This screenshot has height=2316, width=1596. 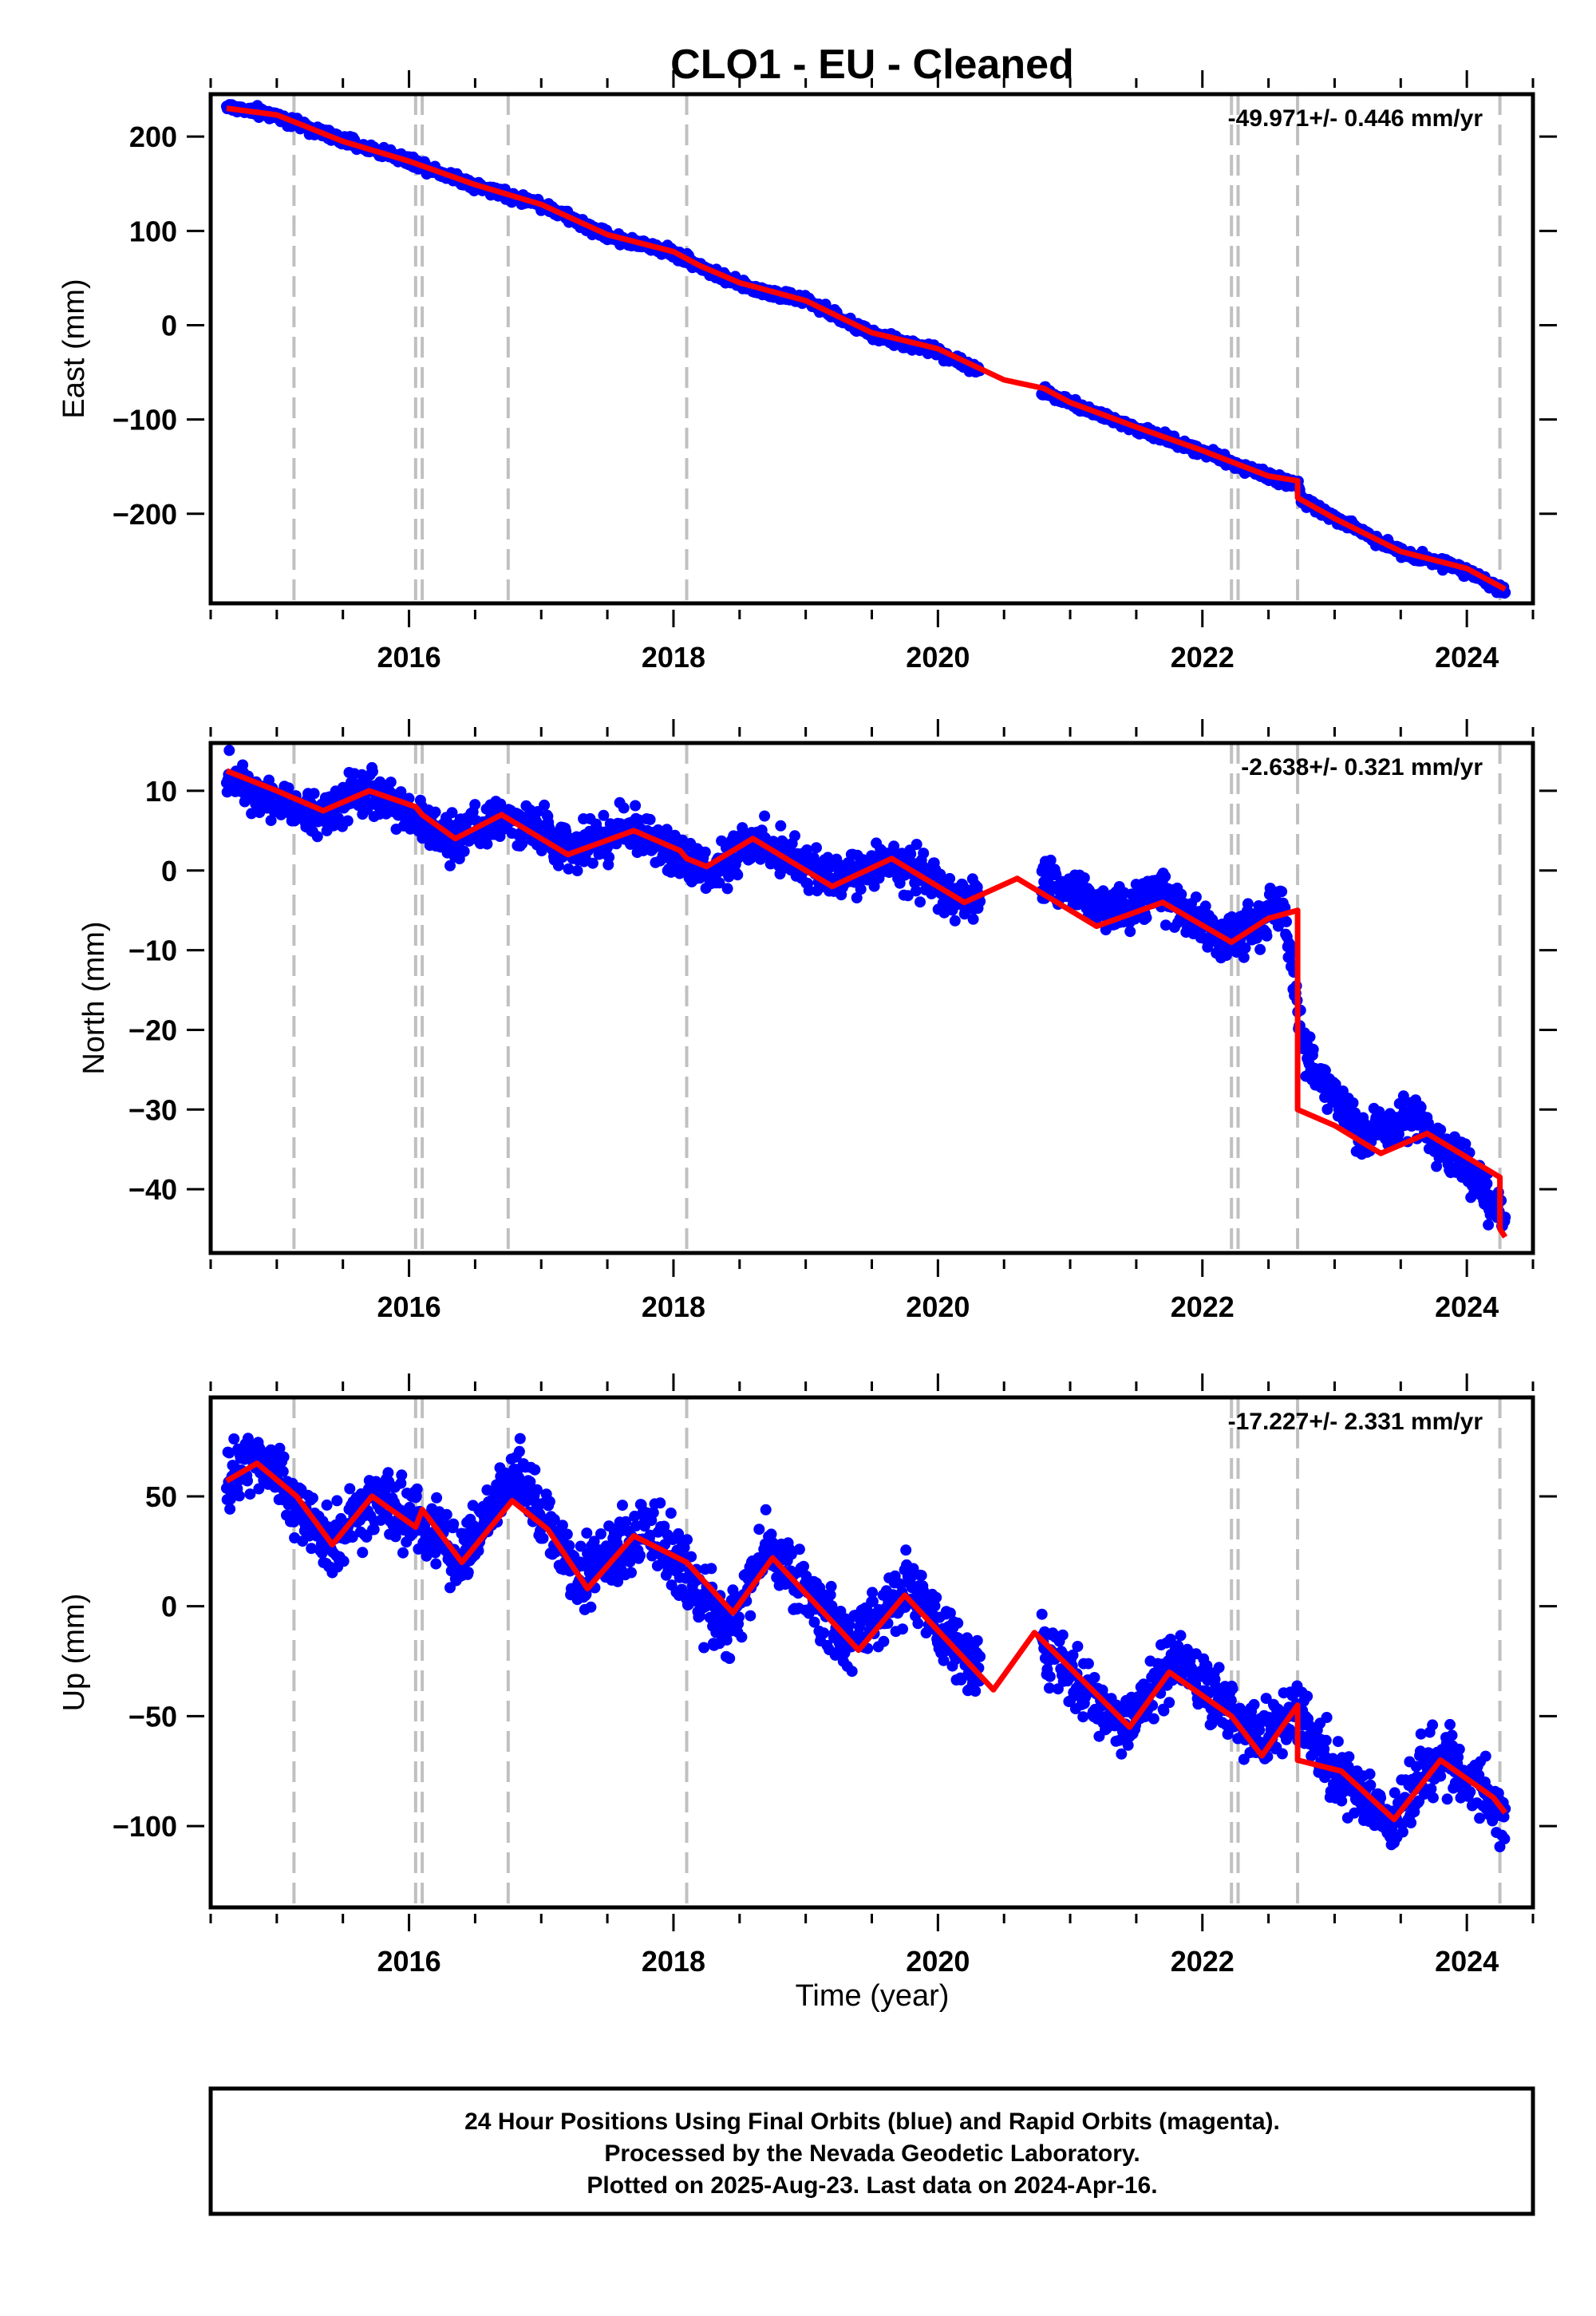 I want to click on x-tick-label: 2016, so click(x=409, y=657).